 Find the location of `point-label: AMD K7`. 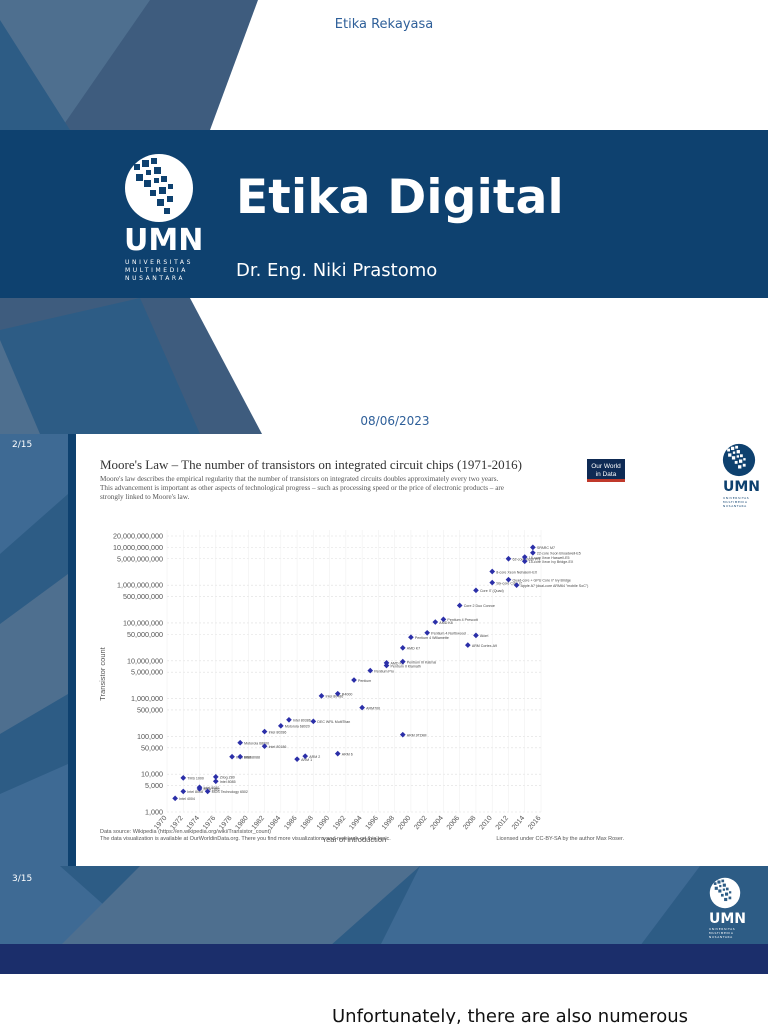

point-label: AMD K7 is located at coordinates (413, 649).